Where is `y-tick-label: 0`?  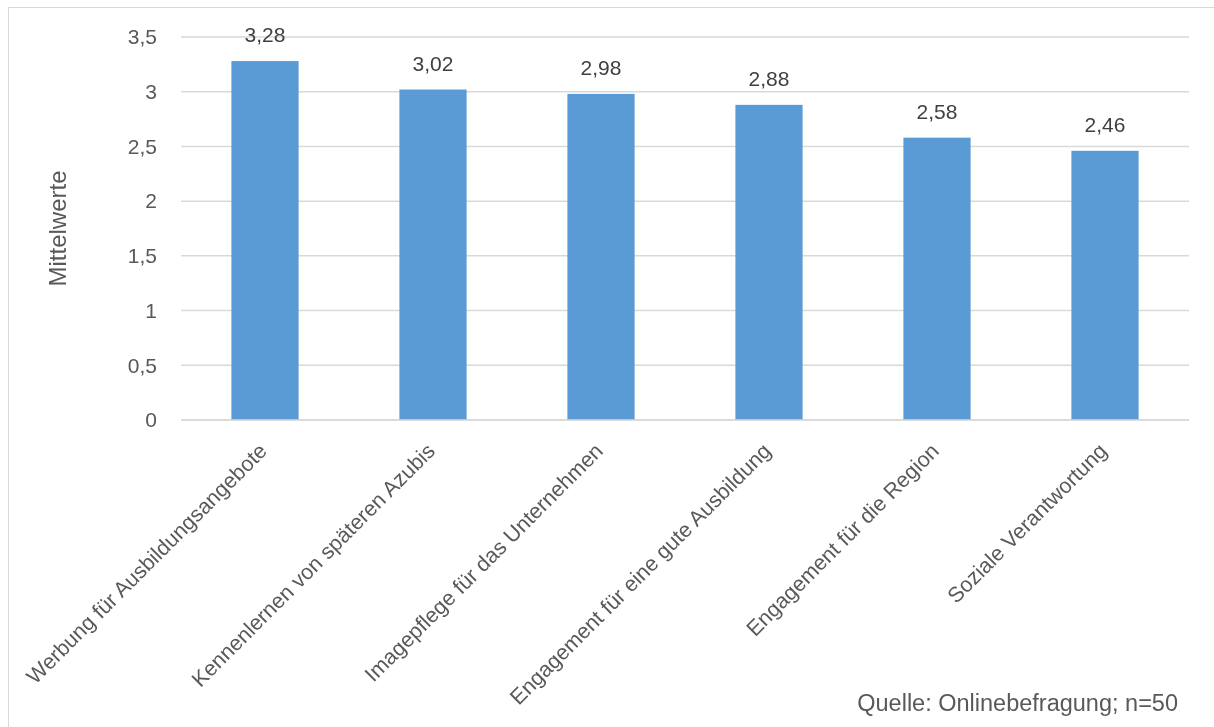 y-tick-label: 0 is located at coordinates (151, 420).